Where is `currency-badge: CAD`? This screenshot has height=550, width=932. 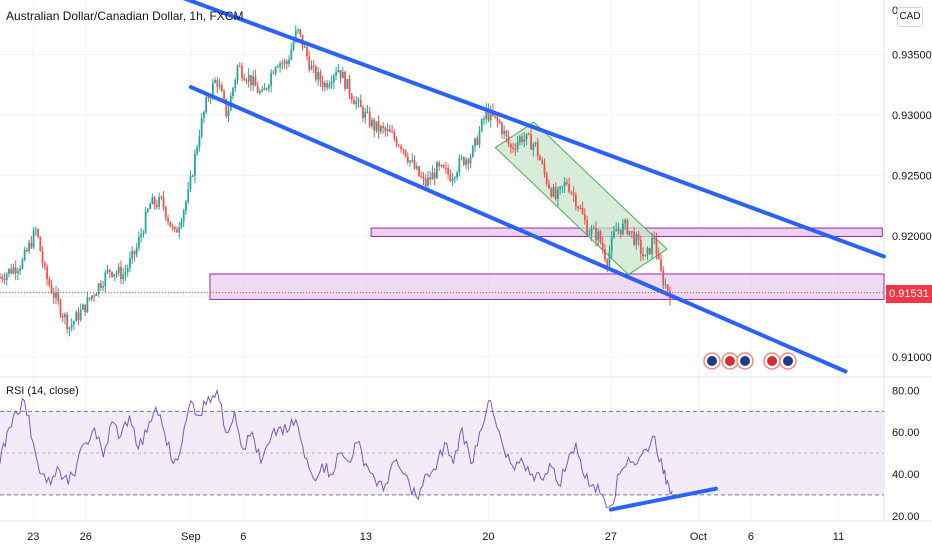
currency-badge: CAD is located at coordinates (910, 17).